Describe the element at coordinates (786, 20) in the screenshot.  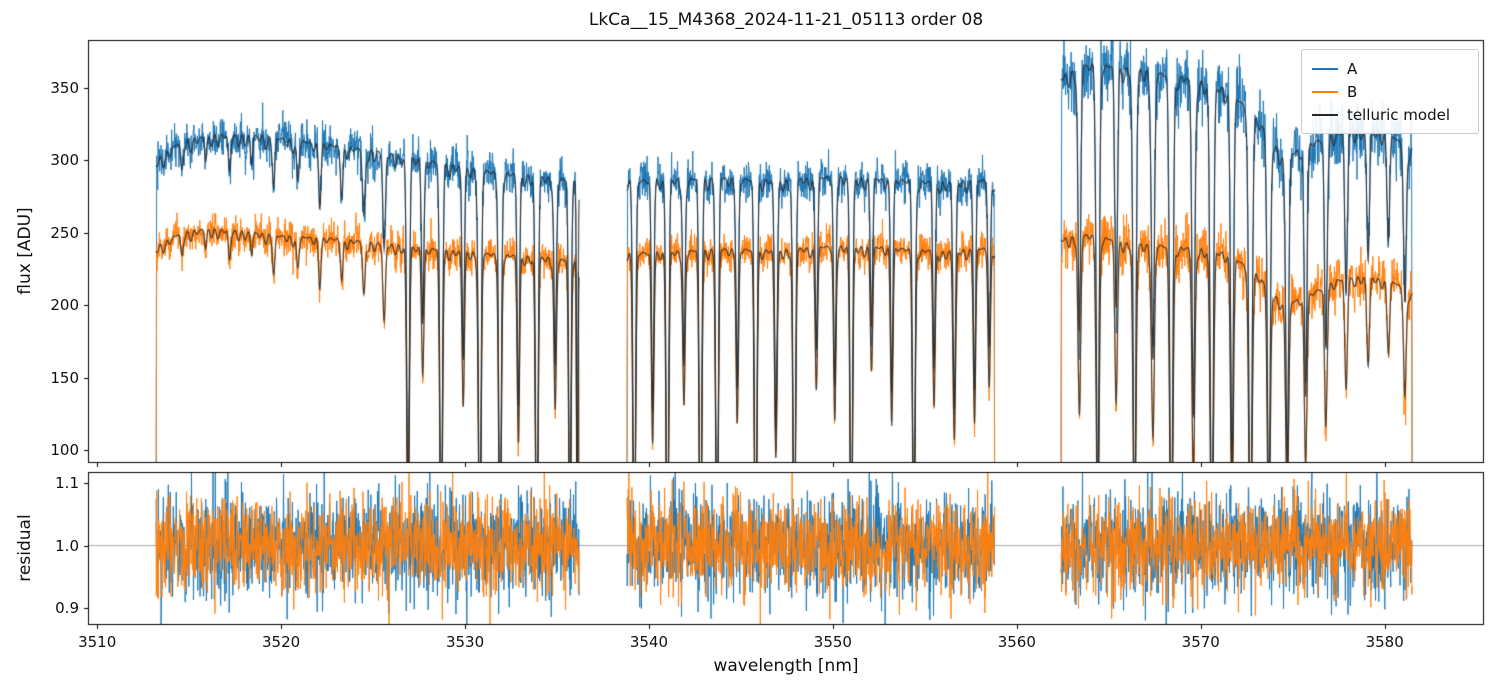
I see `chart-title: LkCa__15_M4368_2024-11-21_05113 order 08` at that location.